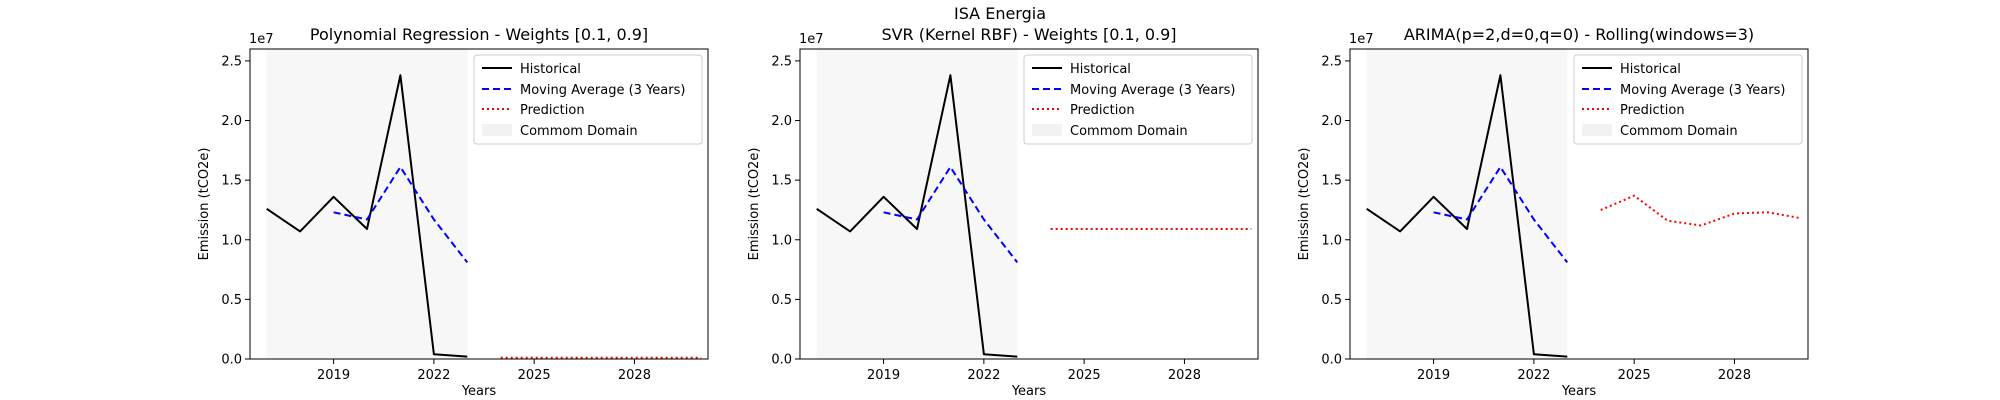  What do you see at coordinates (1000, 13) in the screenshot?
I see `figure-suptitle: ISA Energia` at bounding box center [1000, 13].